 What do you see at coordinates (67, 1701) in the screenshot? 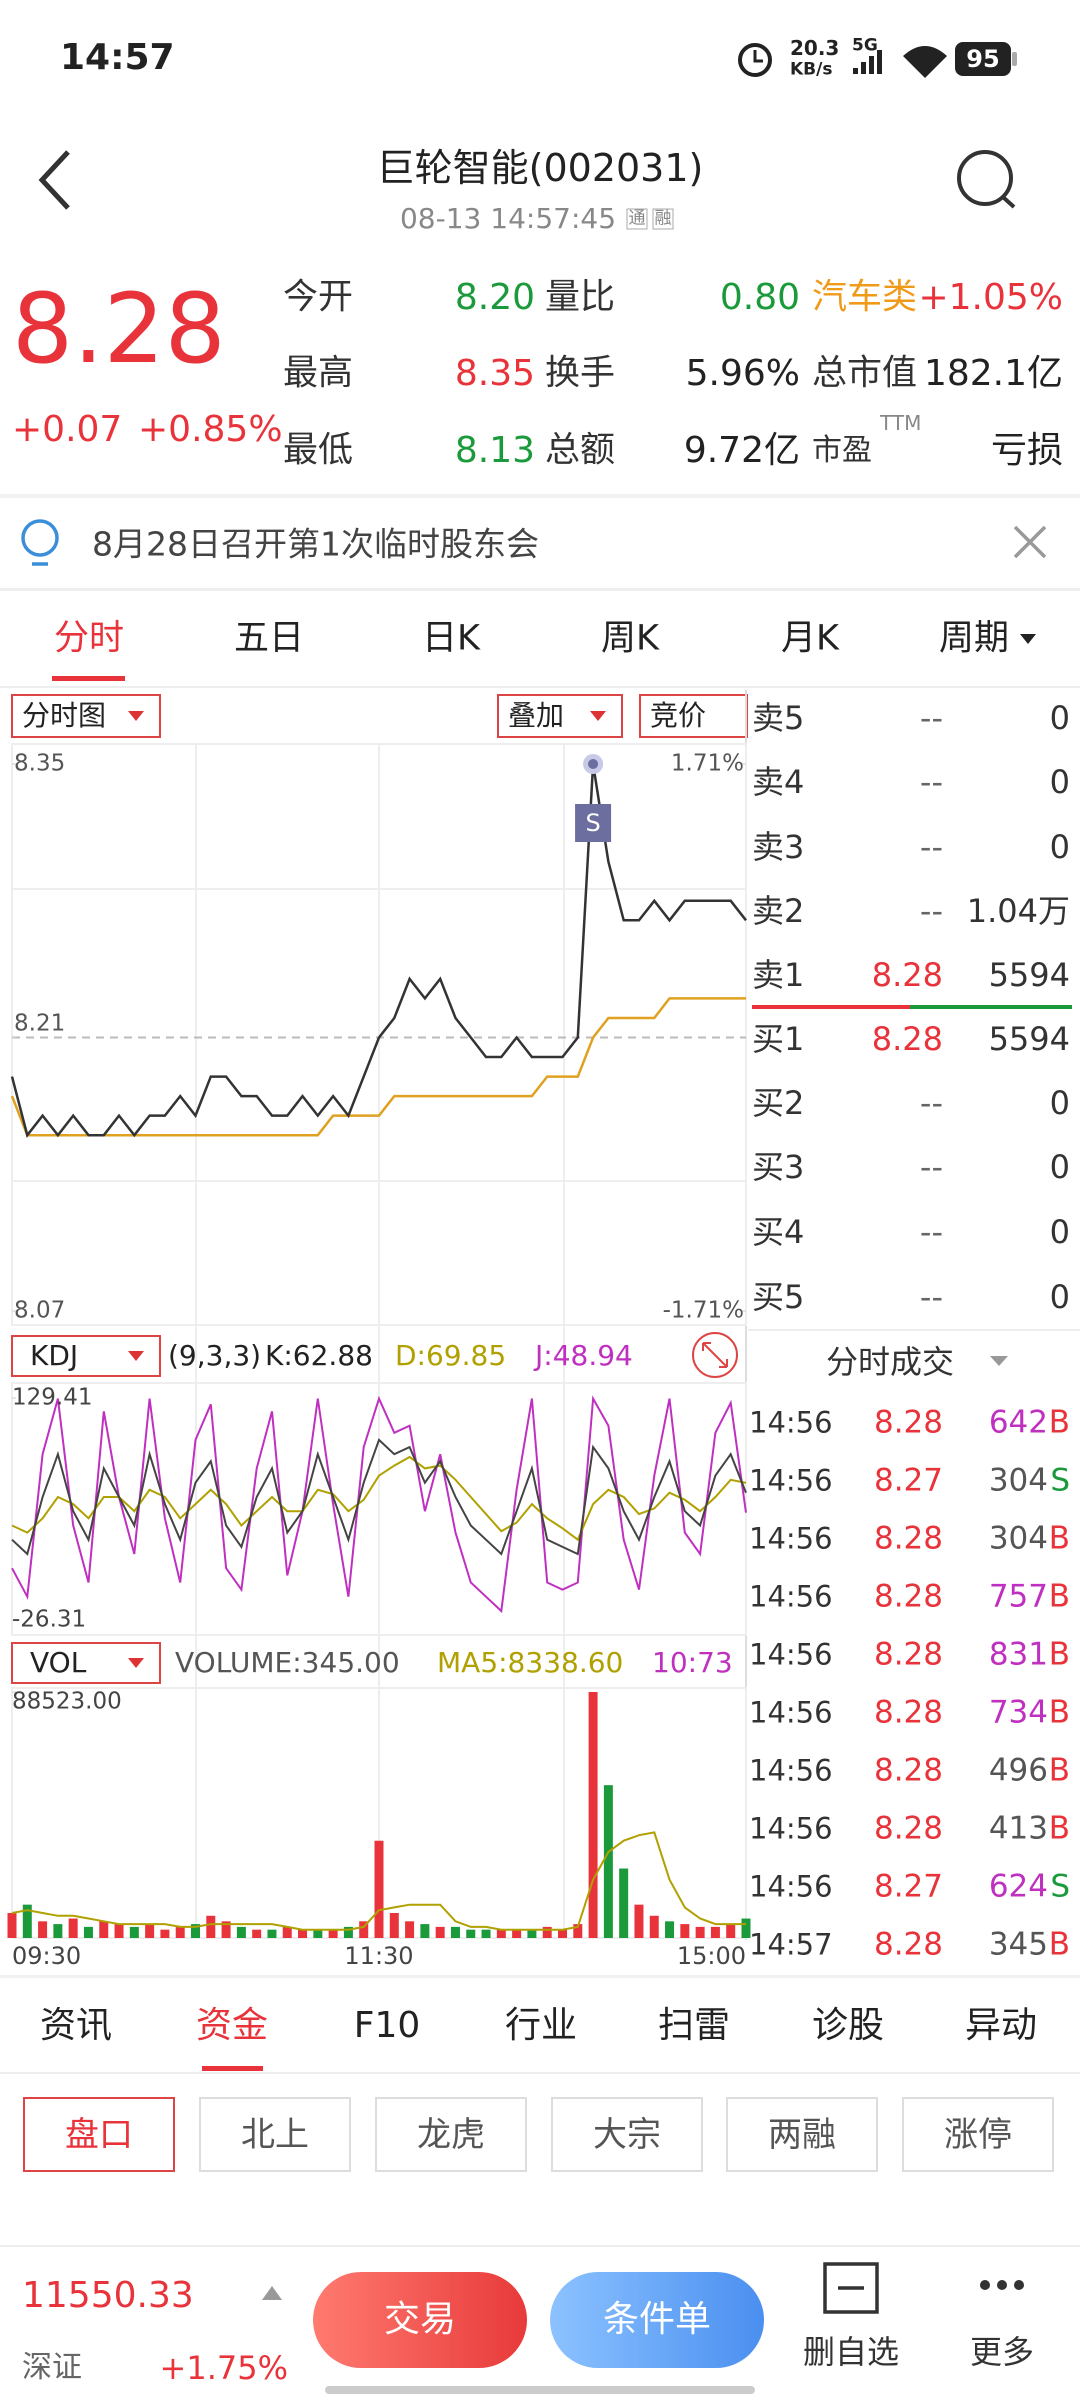
I see `y-tick-label: 88523.00` at bounding box center [67, 1701].